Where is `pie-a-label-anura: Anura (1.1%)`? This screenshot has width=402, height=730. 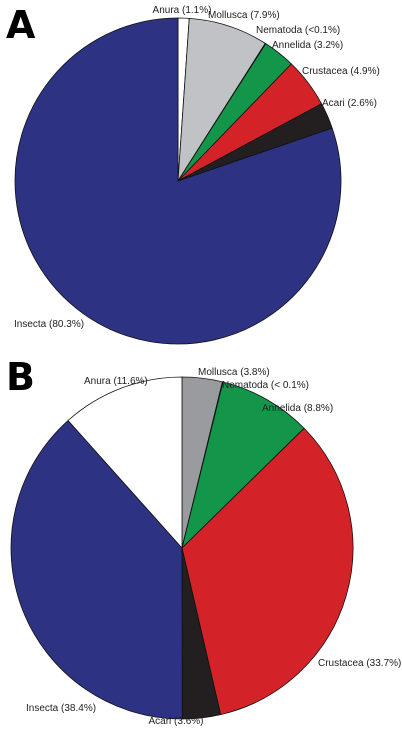 pie-a-label-anura: Anura (1.1%) is located at coordinates (182, 10).